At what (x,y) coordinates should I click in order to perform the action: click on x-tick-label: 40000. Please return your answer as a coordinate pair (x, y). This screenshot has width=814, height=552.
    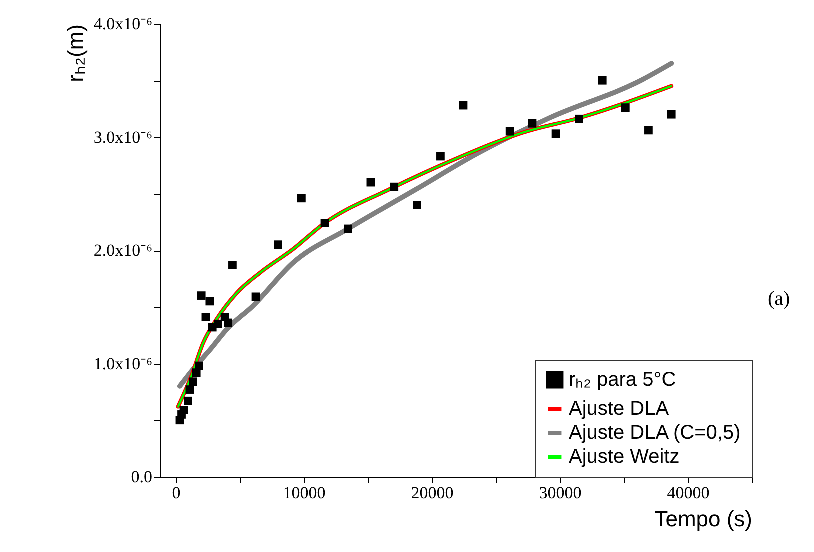
    Looking at the image, I should click on (688, 493).